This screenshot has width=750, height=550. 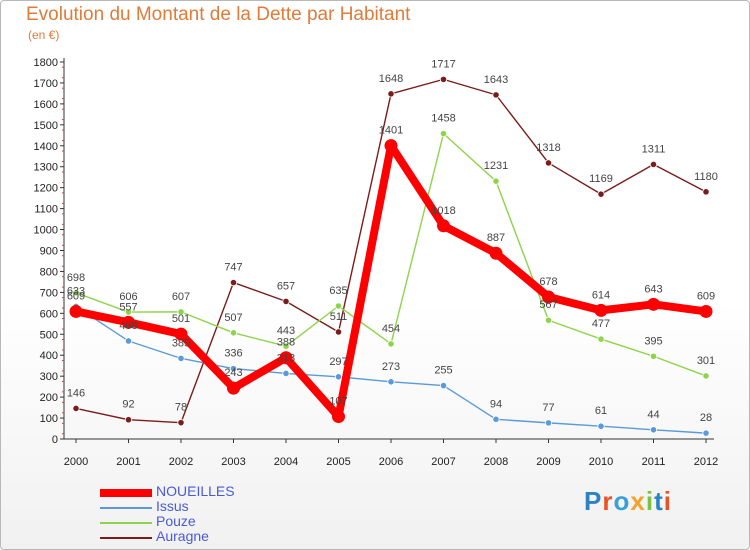 What do you see at coordinates (601, 411) in the screenshot?
I see `data-label-issus: 61` at bounding box center [601, 411].